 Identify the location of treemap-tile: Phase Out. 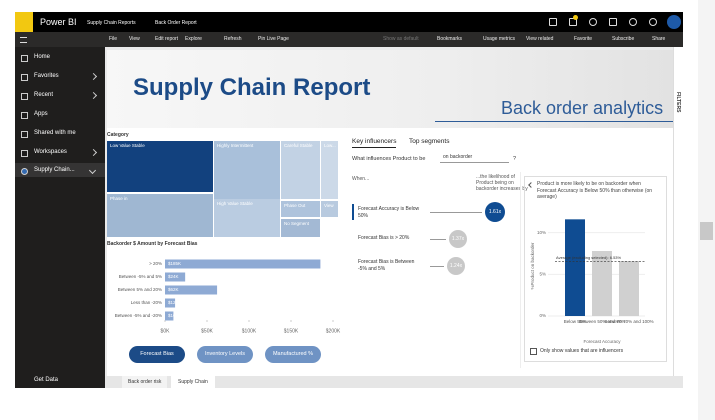
(300, 209).